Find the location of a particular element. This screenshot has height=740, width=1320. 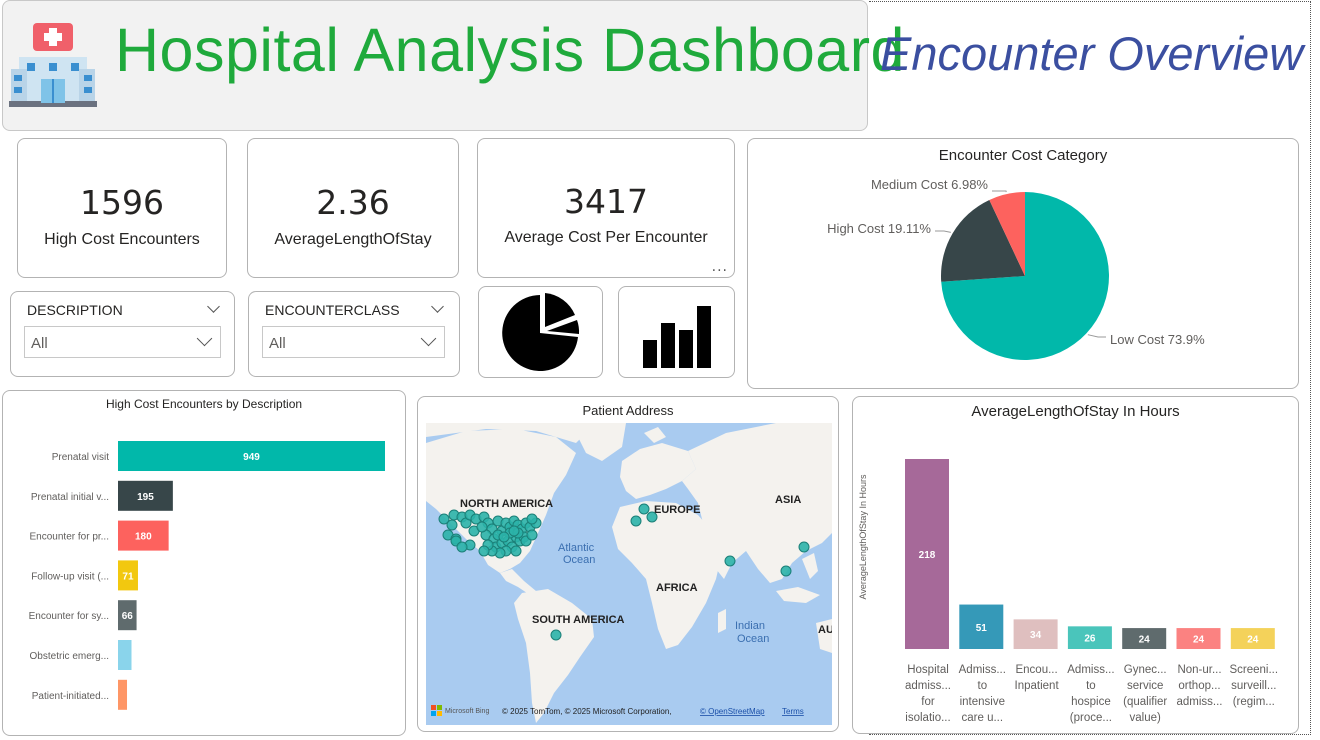

map-label-atlantic2: Ocean is located at coordinates (579, 560).